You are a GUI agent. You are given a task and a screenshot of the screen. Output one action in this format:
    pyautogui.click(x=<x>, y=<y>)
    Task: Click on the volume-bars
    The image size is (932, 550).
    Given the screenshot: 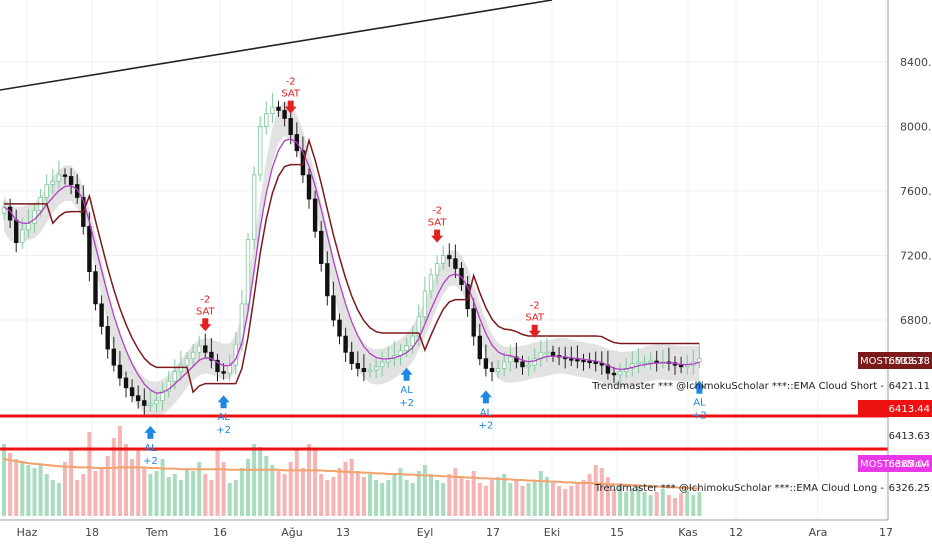 What is the action you would take?
    pyautogui.click(x=352, y=471)
    